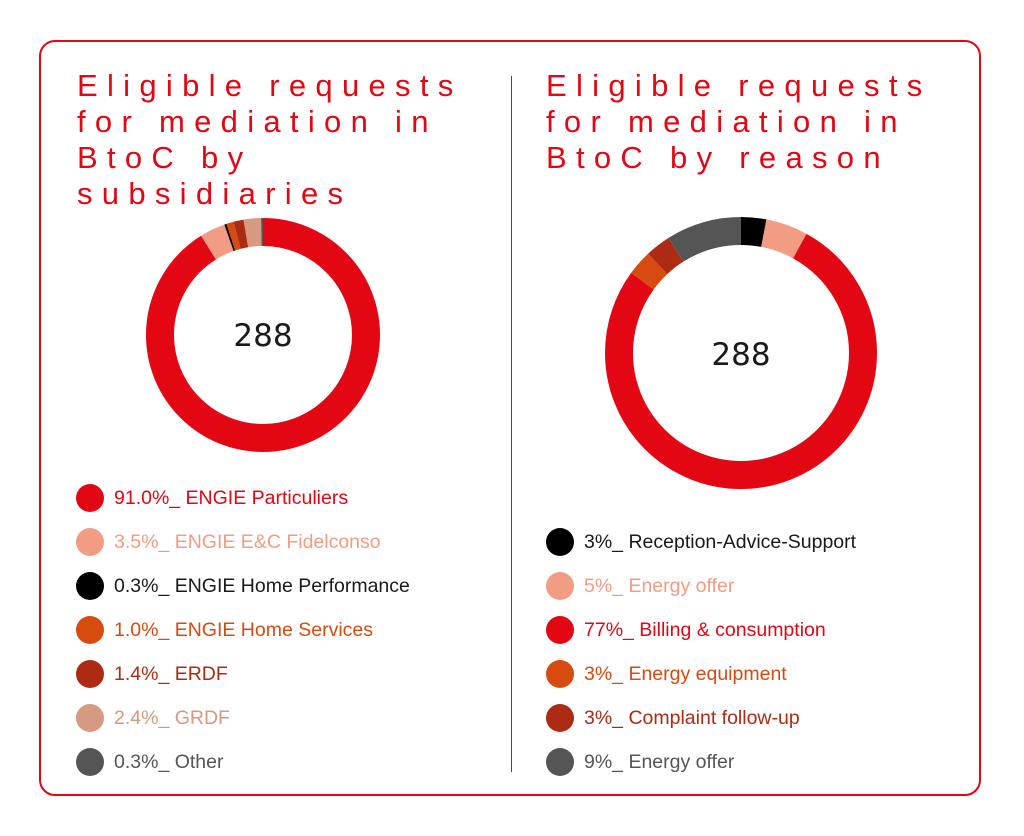 This screenshot has height=836, width=1024. I want to click on legend-label: 3%_ Reception-Advice-Support, so click(720, 542).